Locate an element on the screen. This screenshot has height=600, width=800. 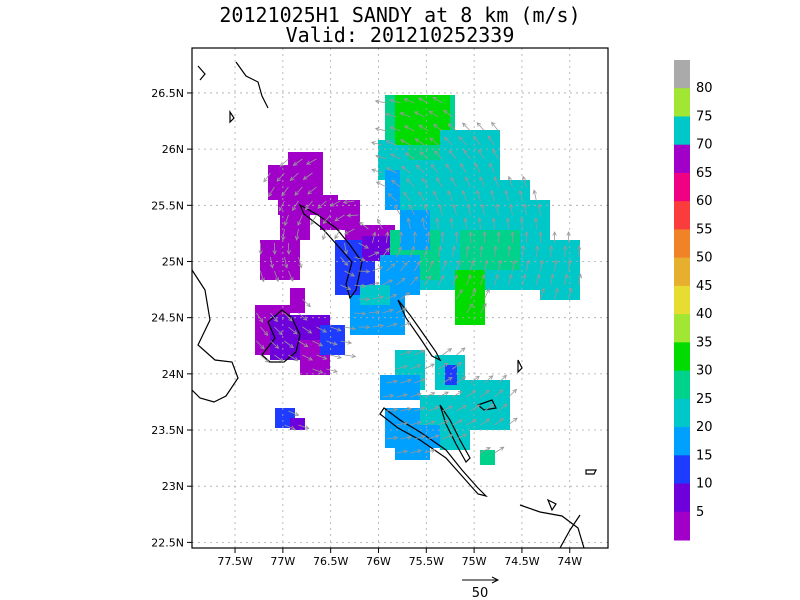
lon-tick-label: 74.5W is located at coordinates (521, 561).